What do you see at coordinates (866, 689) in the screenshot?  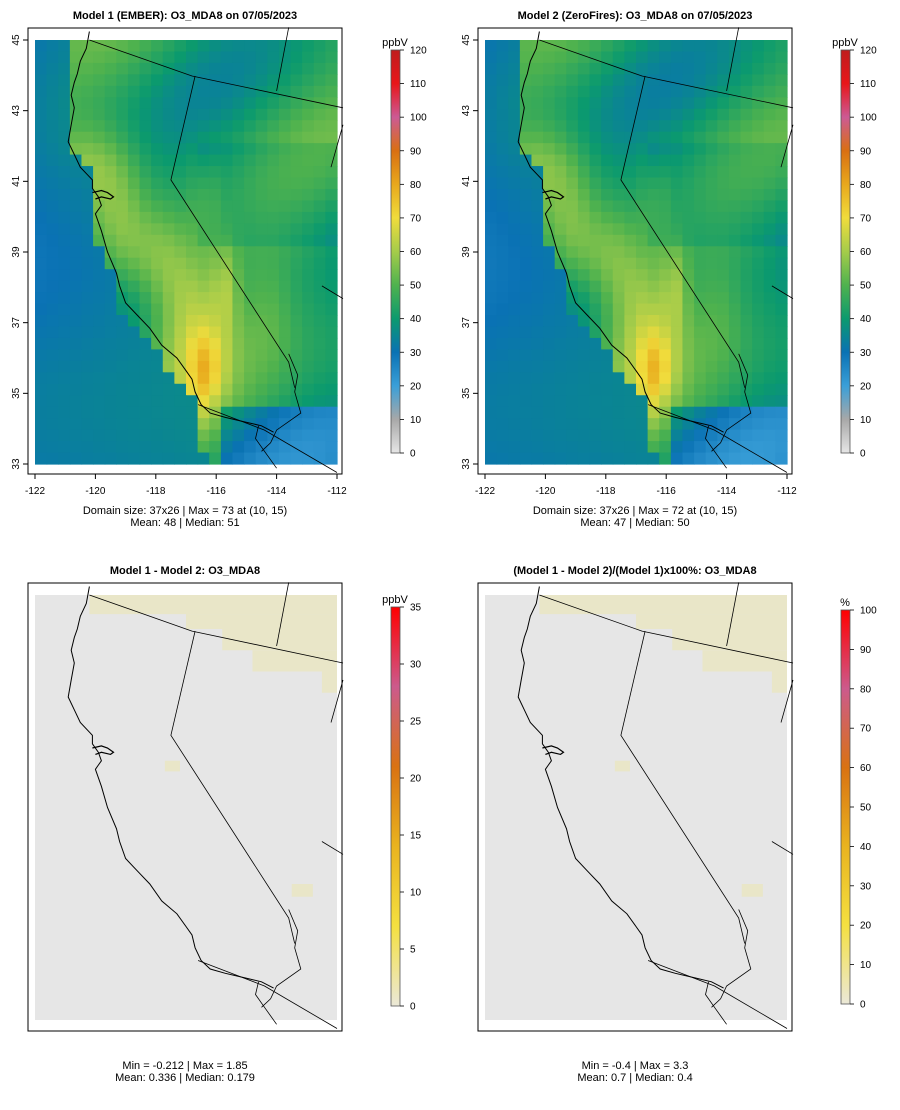 I see `colorbar-tick-label: 80` at bounding box center [866, 689].